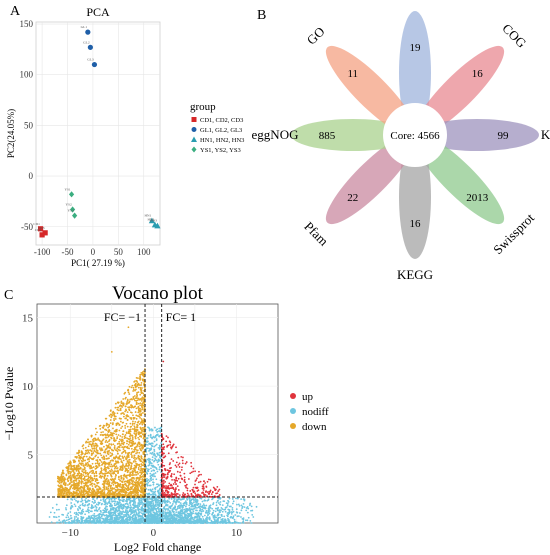 This screenshot has height=555, width=550. Describe the element at coordinates (68, 205) in the screenshot. I see `pca-point-label-YS2: YS2` at that location.